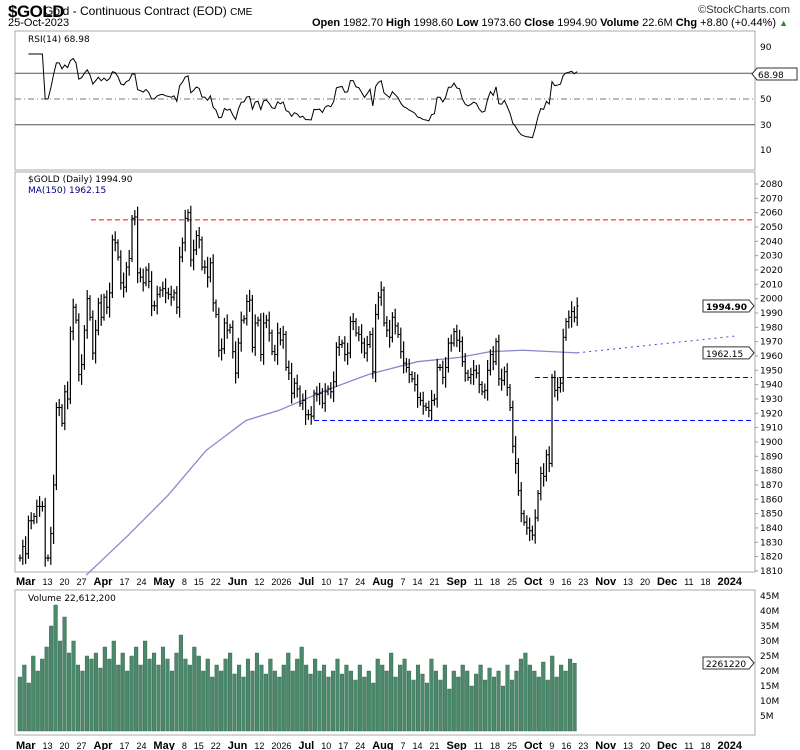  I want to click on ma-label: MA(150) 1962.15, so click(67, 191).